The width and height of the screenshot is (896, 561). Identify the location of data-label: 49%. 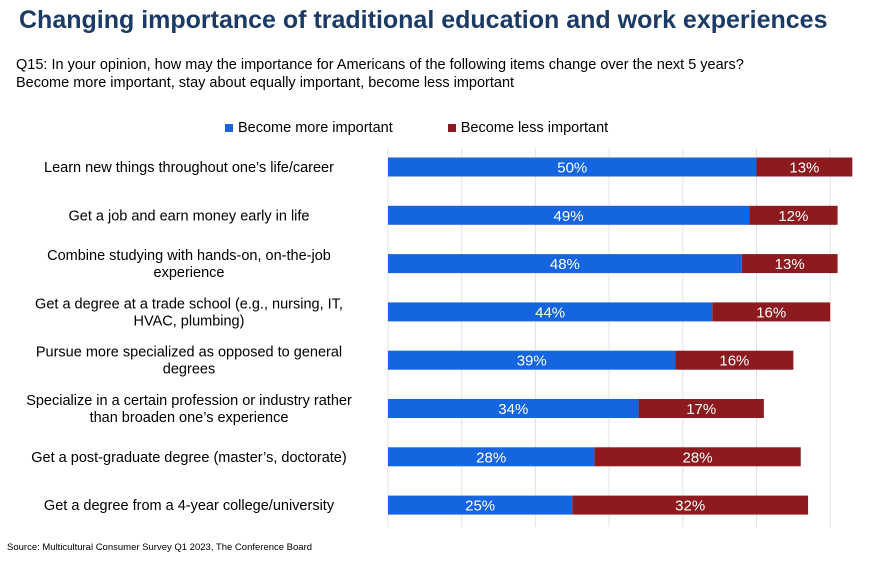
(569, 216).